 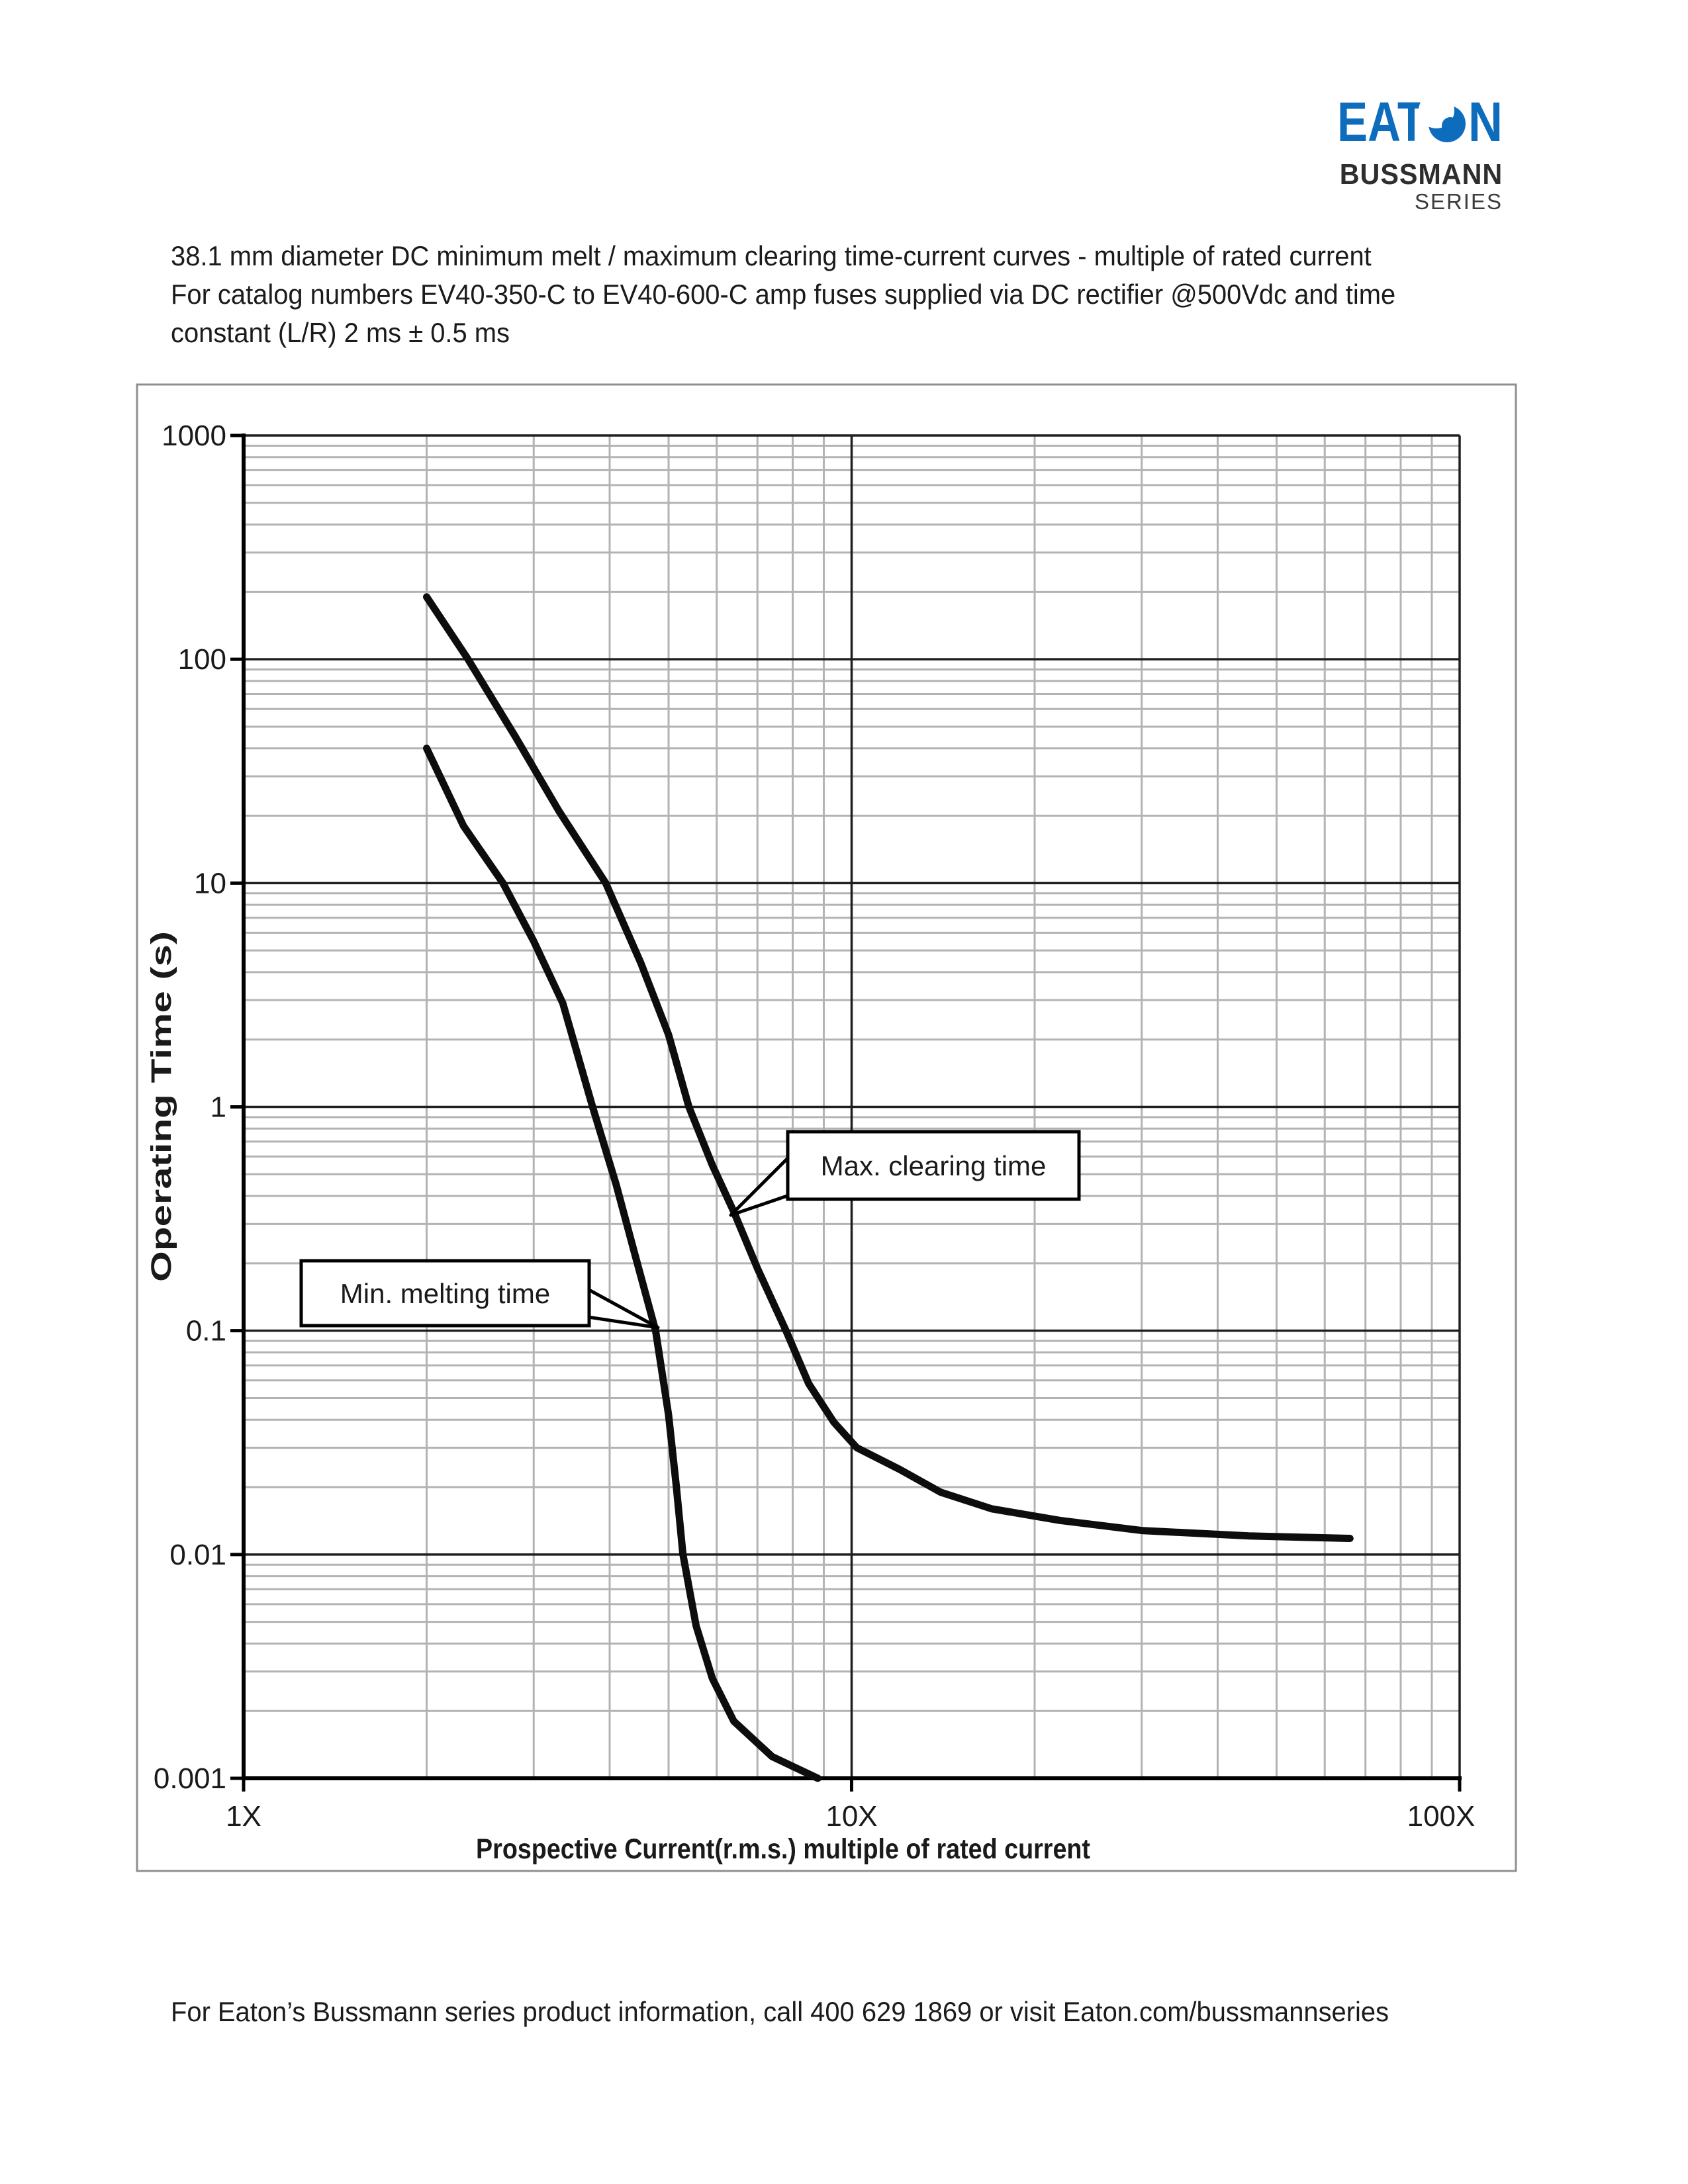 I want to click on y-tick-label: 0.001, so click(x=190, y=1778).